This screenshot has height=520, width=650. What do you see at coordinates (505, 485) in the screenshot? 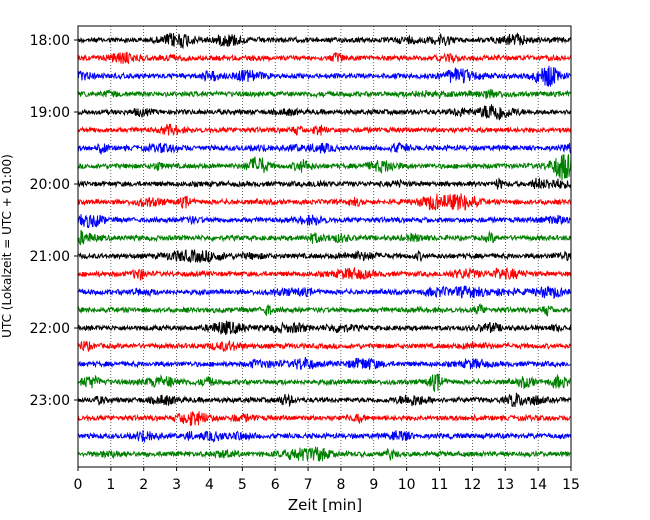
I see `x-tick-label: 13` at bounding box center [505, 485].